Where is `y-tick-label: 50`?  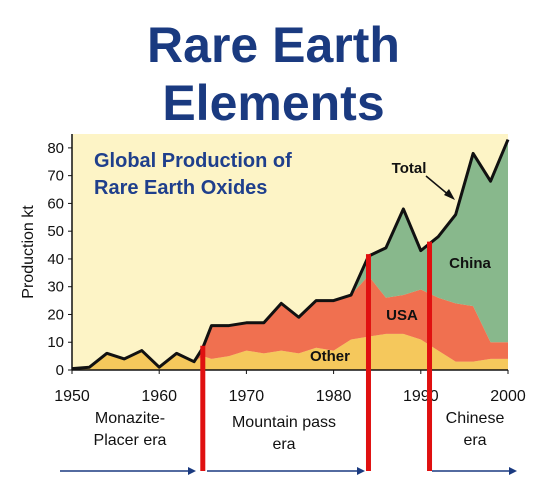 y-tick-label: 50 is located at coordinates (55, 231).